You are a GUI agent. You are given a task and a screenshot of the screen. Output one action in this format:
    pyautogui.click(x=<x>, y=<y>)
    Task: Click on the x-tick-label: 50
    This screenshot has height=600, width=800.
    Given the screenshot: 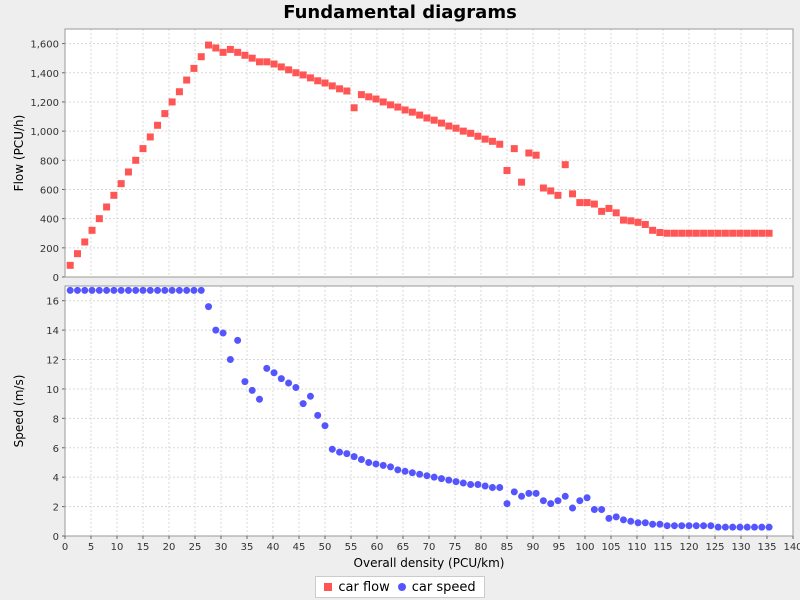 What is the action you would take?
    pyautogui.click(x=325, y=547)
    